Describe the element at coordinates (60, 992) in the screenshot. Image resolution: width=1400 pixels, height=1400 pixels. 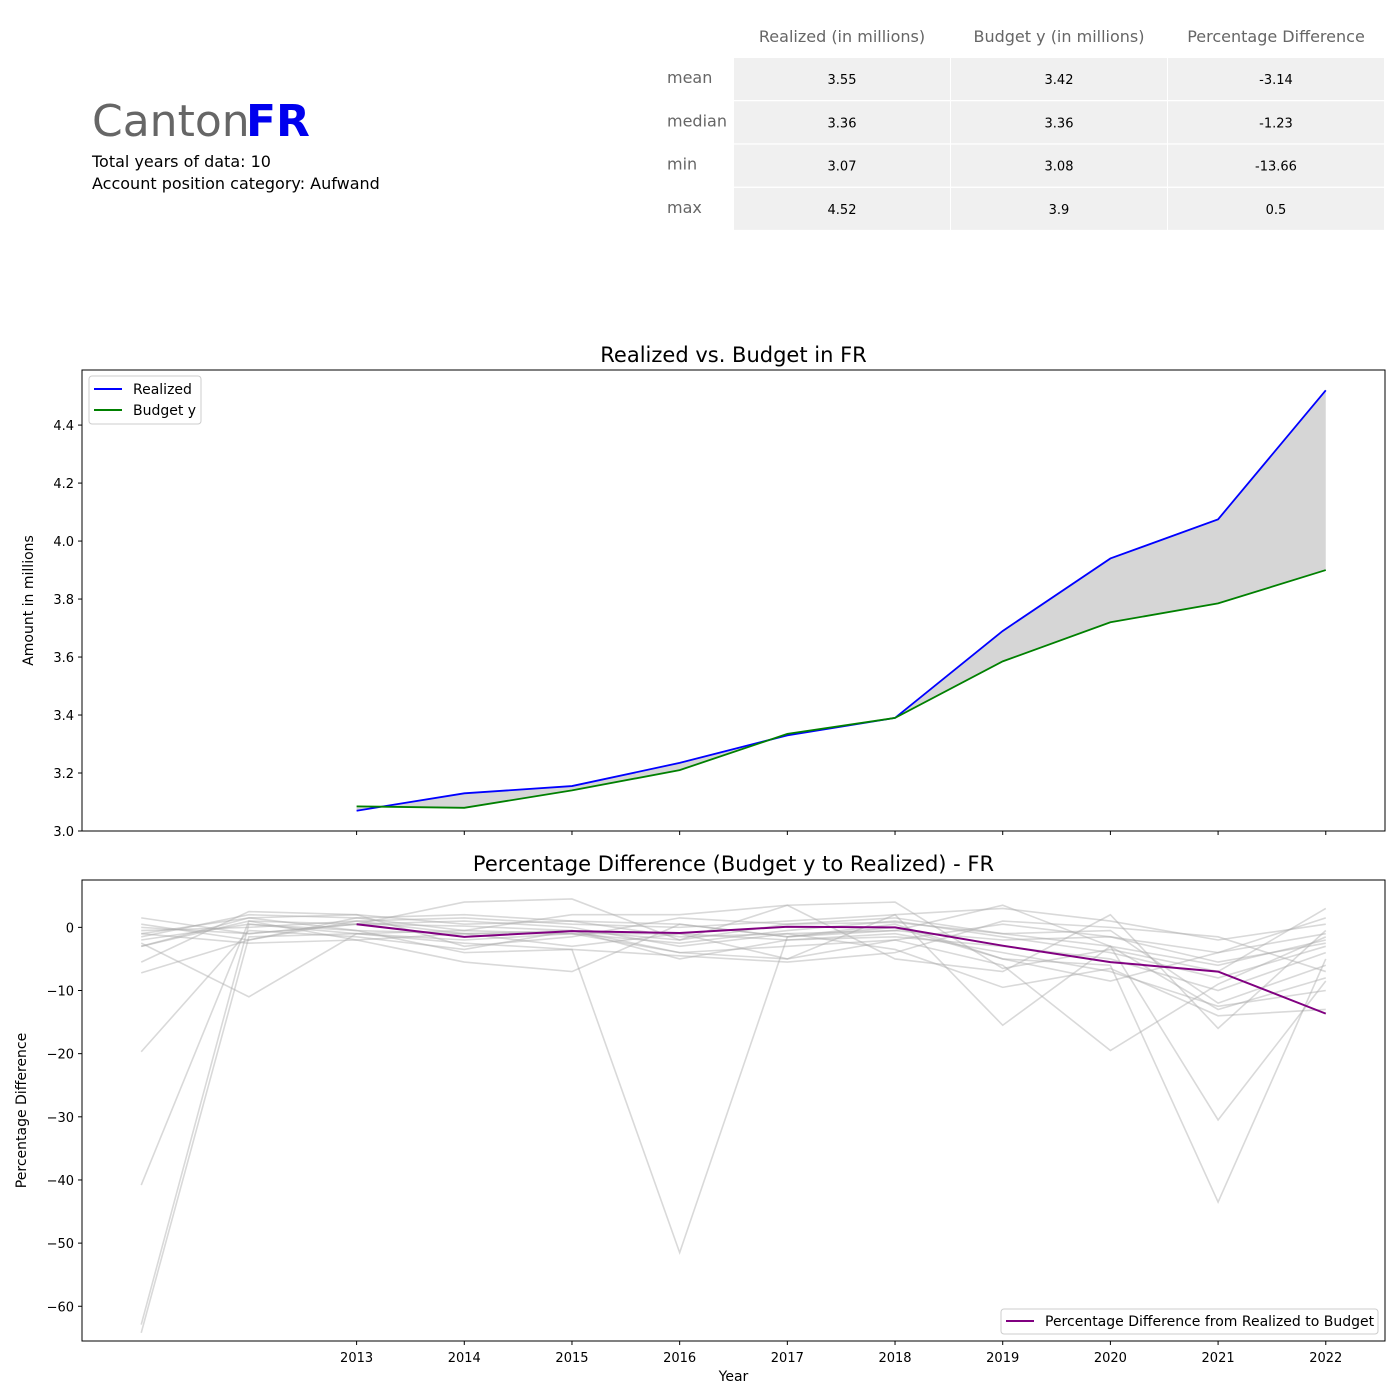
I see `y-tick-label: −10` at that location.